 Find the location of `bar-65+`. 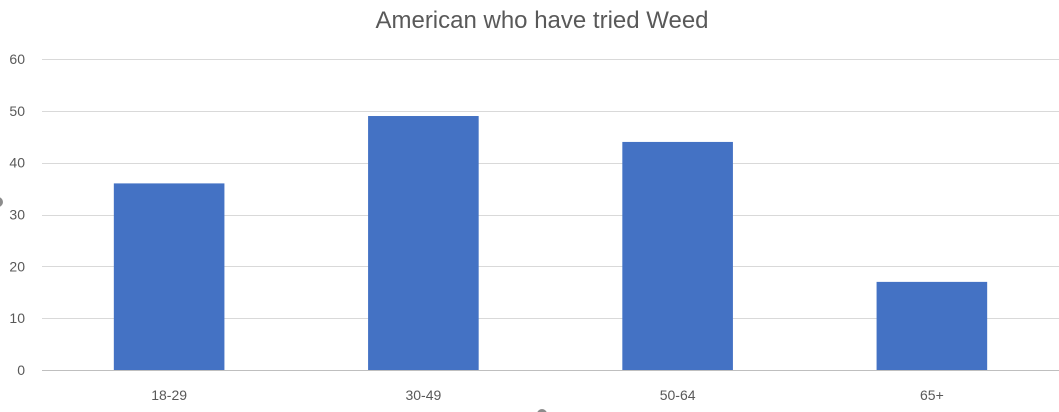

bar-65+ is located at coordinates (932, 325).